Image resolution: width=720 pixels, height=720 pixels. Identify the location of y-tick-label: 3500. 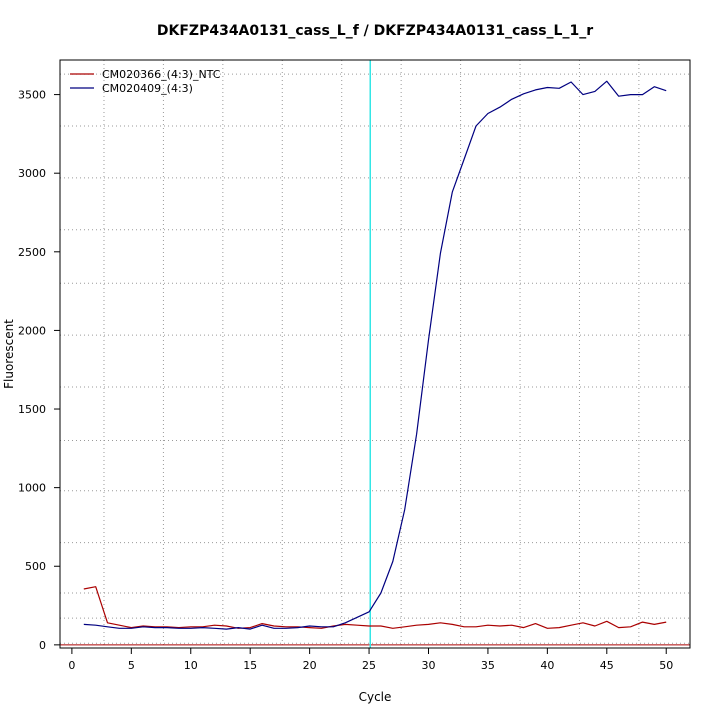
(32, 95).